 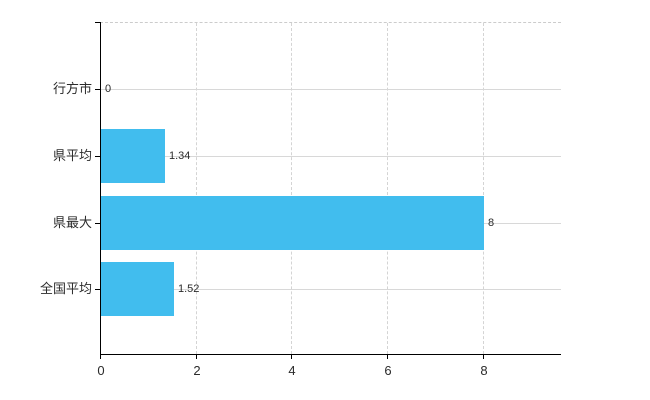 What do you see at coordinates (292, 370) in the screenshot?
I see `x-tick-label: 4` at bounding box center [292, 370].